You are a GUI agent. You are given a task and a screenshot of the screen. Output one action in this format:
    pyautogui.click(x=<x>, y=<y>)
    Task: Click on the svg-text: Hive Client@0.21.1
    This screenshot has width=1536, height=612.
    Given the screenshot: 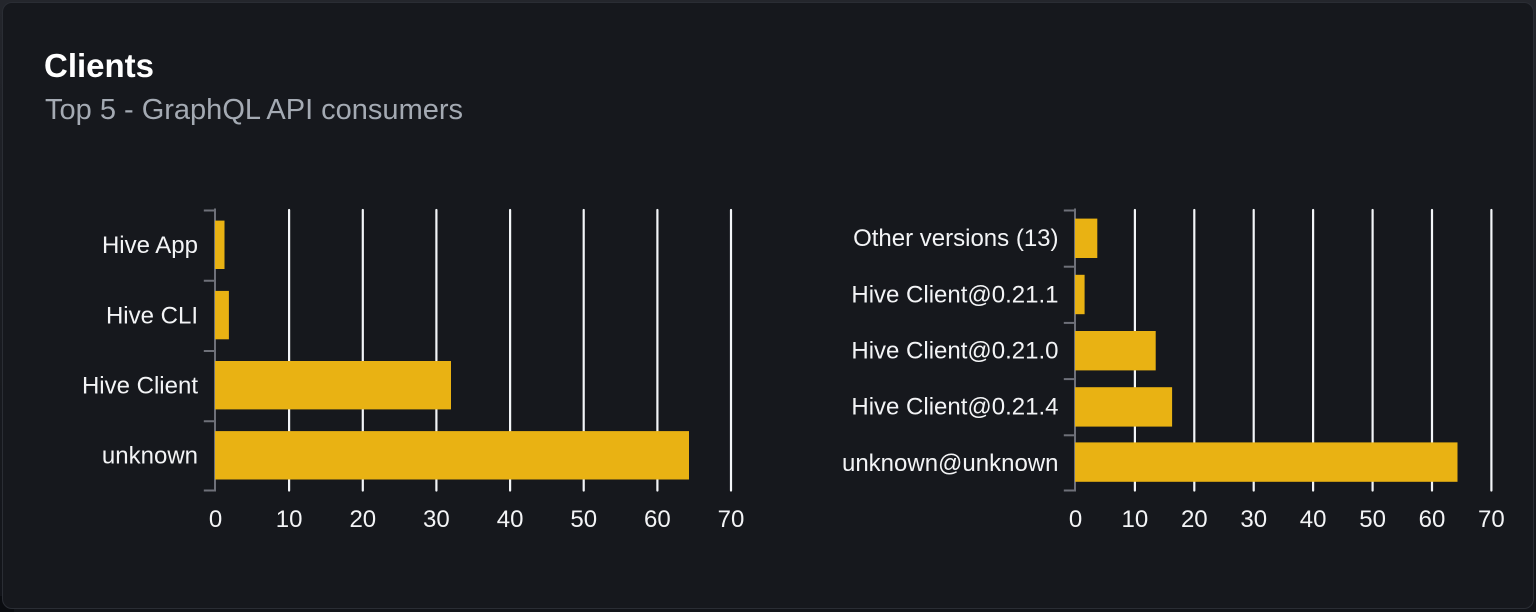 What is the action you would take?
    pyautogui.click(x=954, y=294)
    